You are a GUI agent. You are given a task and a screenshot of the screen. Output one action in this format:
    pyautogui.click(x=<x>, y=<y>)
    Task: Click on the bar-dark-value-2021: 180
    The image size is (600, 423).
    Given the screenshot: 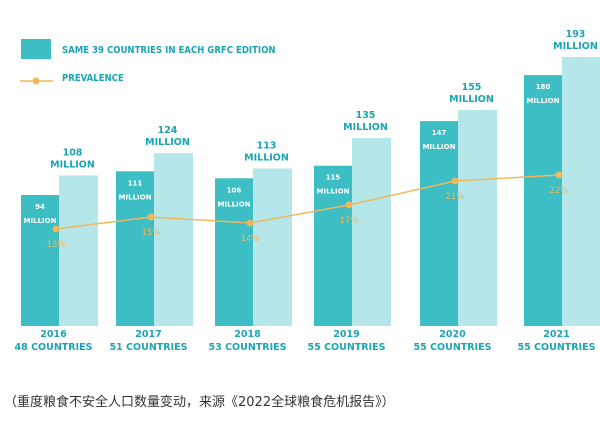 What is the action you would take?
    pyautogui.click(x=543, y=87)
    